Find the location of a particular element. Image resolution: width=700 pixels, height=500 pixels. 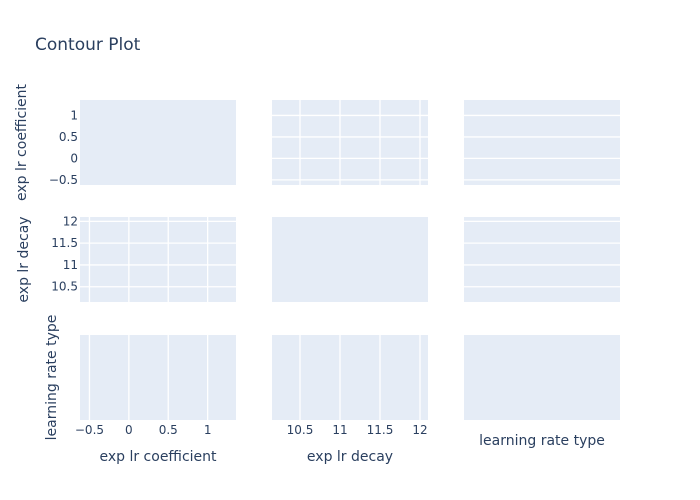

x-tick-label: 1 is located at coordinates (208, 430).